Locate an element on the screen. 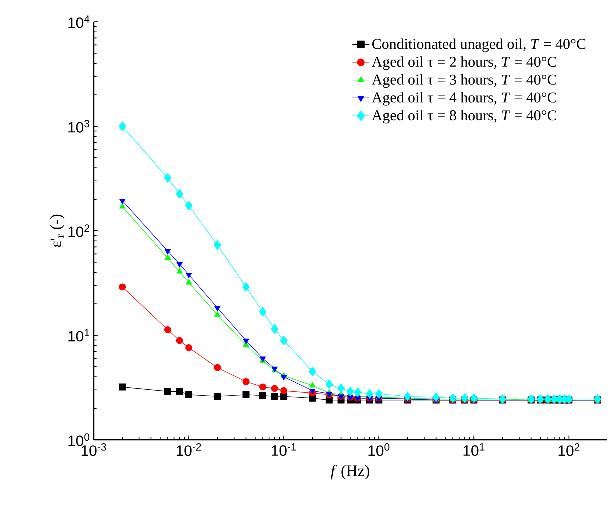  legend-label: Conditionated unaged oil, T = 40°C is located at coordinates (479, 45).